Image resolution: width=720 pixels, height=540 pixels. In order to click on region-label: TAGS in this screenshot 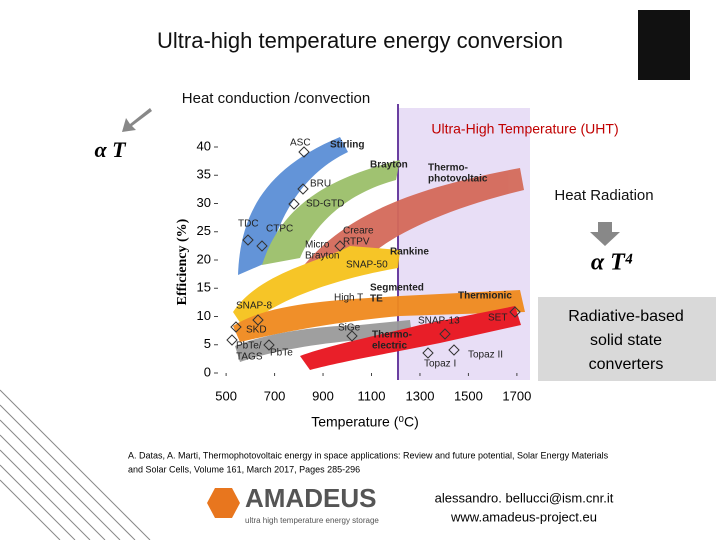, I will do `click(249, 357)`.